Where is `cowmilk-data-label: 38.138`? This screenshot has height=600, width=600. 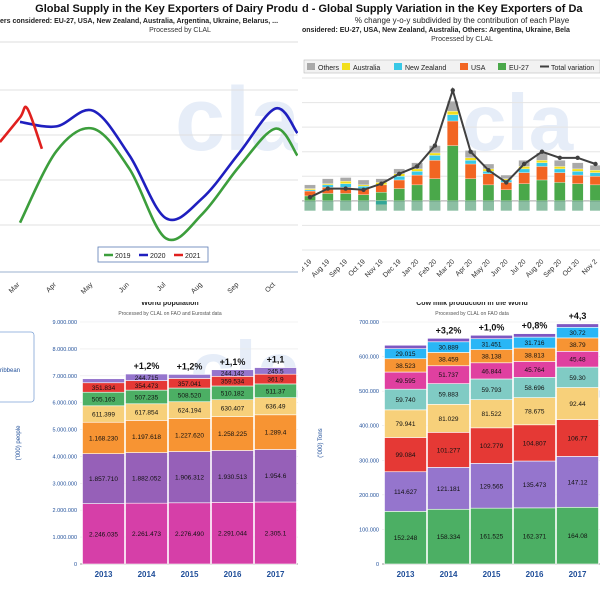
cowmilk-data-label: 38.138 is located at coordinates (492, 357).